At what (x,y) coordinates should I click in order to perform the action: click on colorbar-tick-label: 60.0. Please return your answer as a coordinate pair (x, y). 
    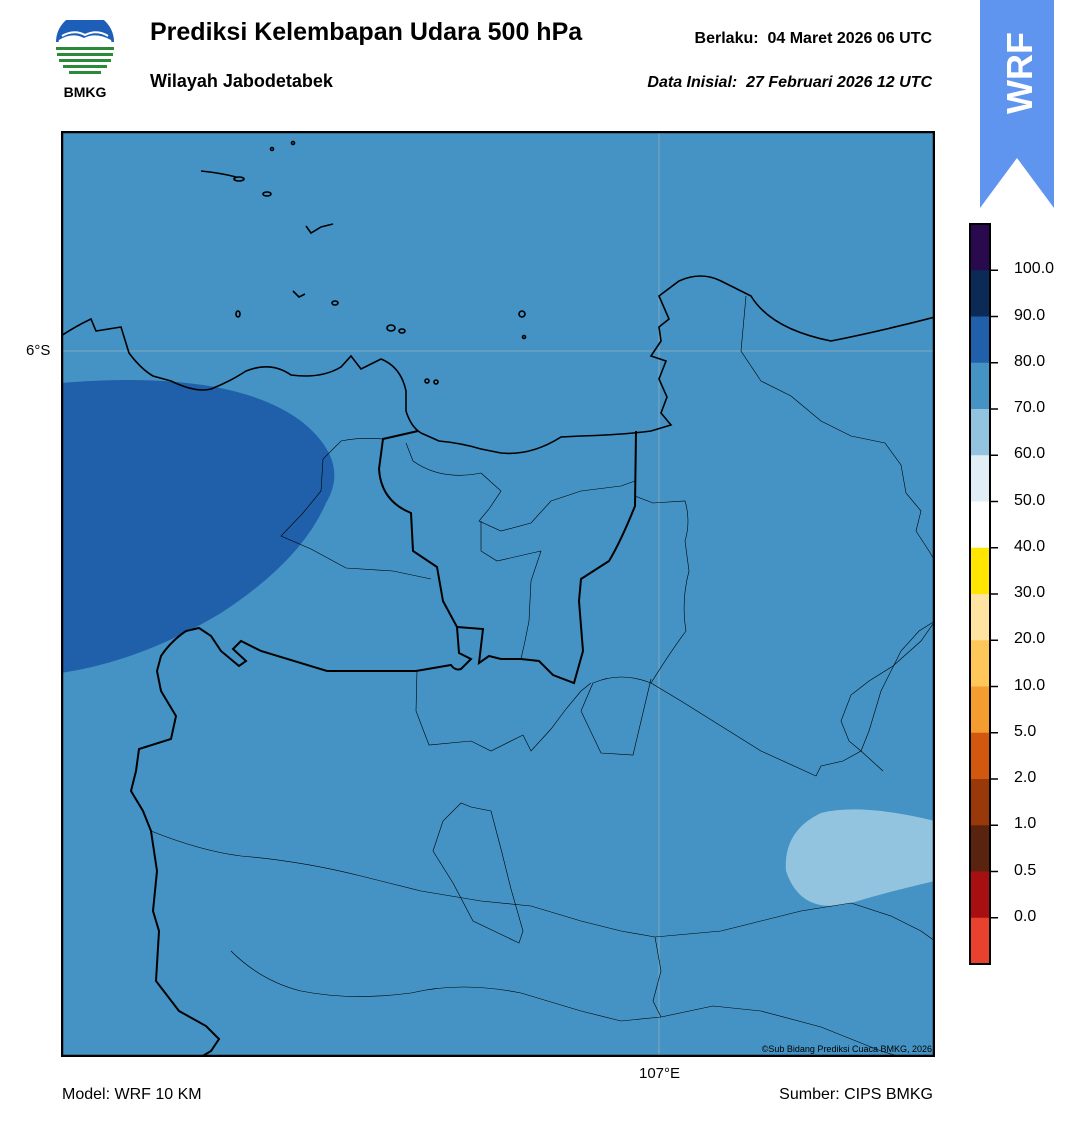
    Looking at the image, I should click on (1030, 454).